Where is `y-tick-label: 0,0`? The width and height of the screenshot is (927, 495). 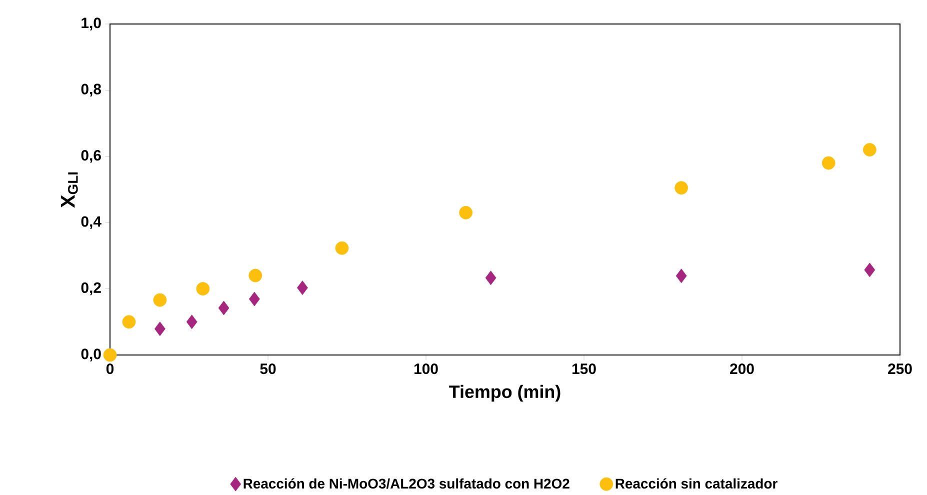 y-tick-label: 0,0 is located at coordinates (91, 355).